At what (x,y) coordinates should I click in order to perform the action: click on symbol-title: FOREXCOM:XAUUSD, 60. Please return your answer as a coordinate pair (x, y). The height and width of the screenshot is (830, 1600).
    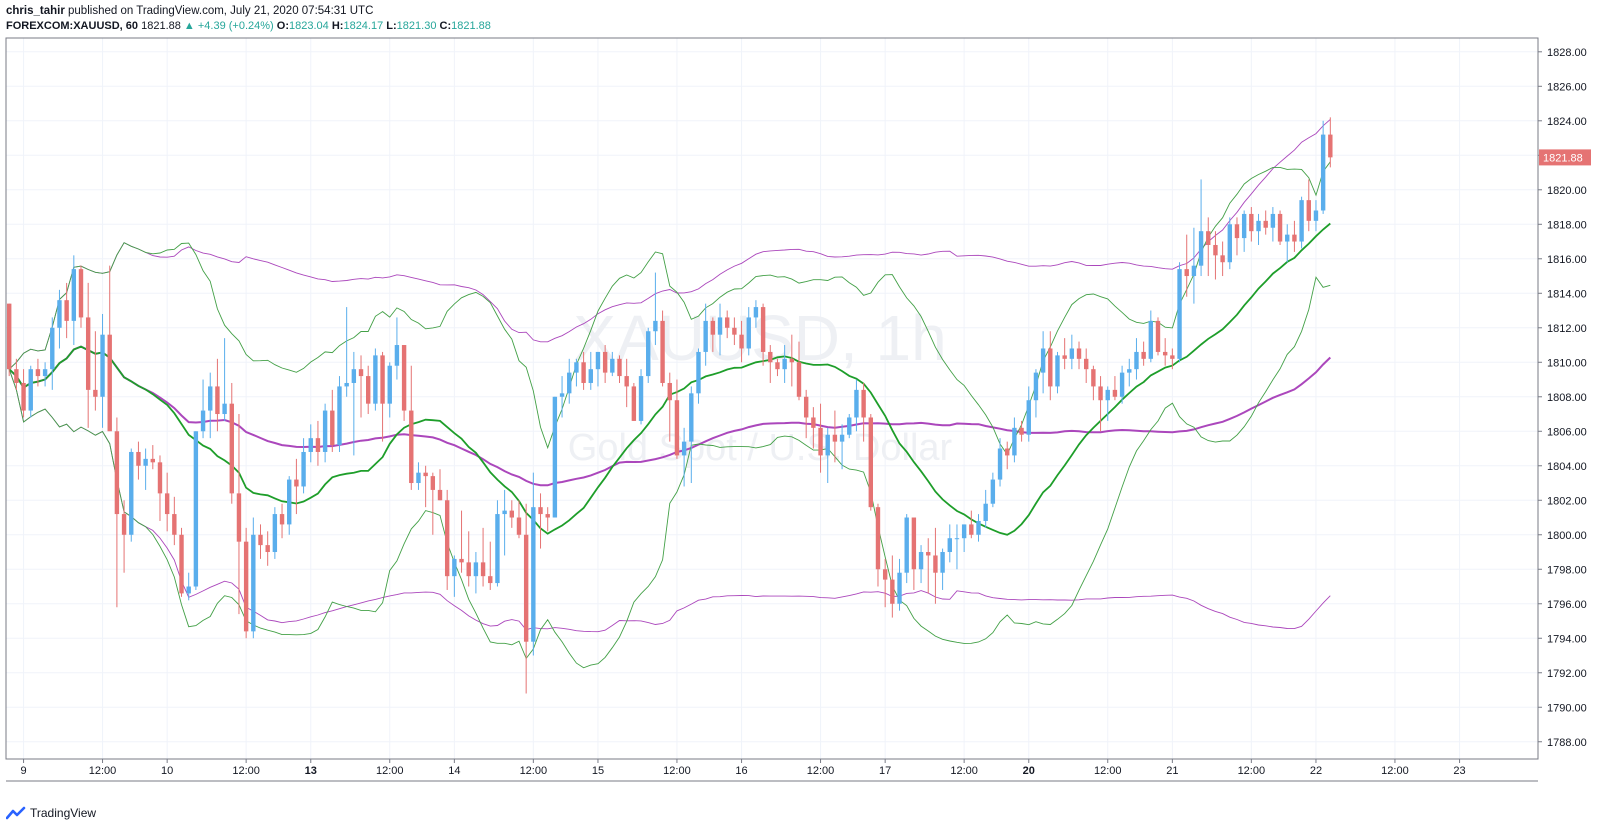
    Looking at the image, I should click on (72, 26).